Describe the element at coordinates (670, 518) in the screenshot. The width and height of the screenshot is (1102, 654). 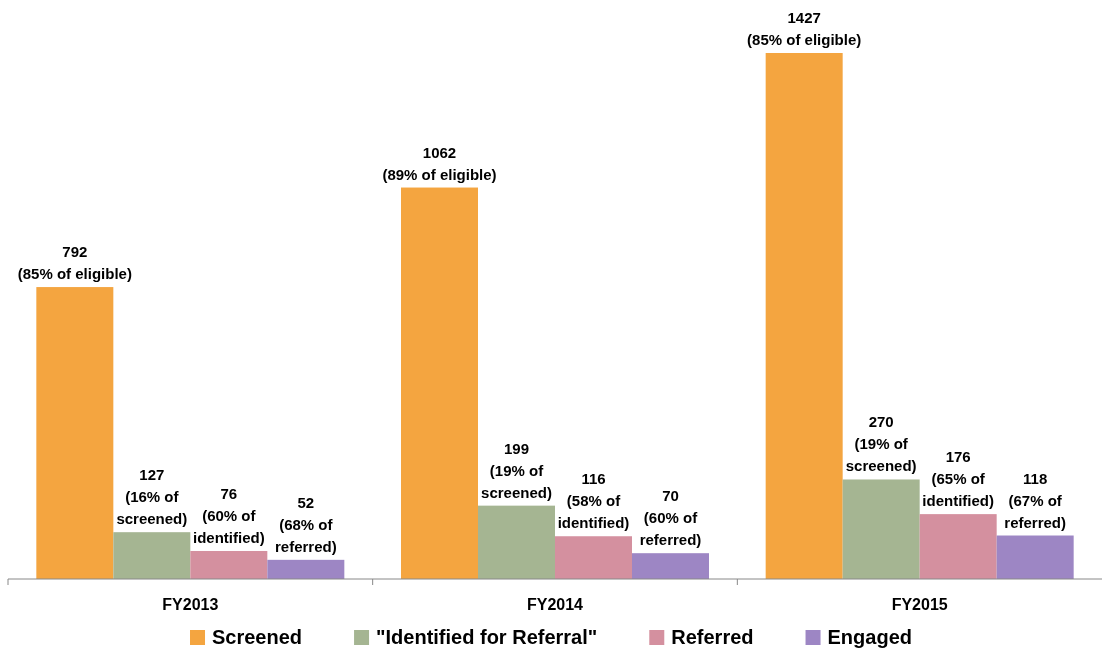
I see `data-label: 70 (60% of referred)` at that location.